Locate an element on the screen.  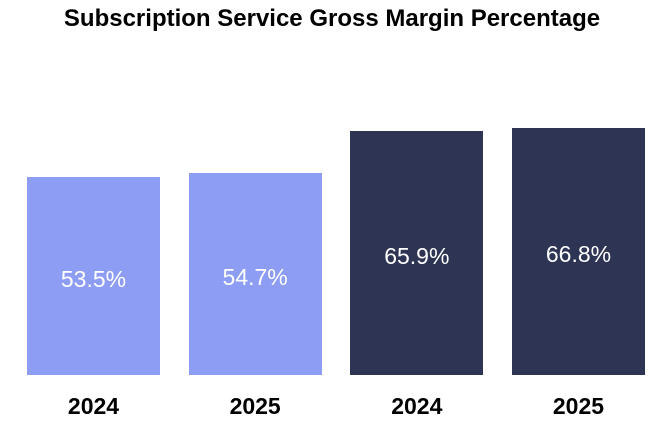
bar-value-label: 53.5% is located at coordinates (93, 278).